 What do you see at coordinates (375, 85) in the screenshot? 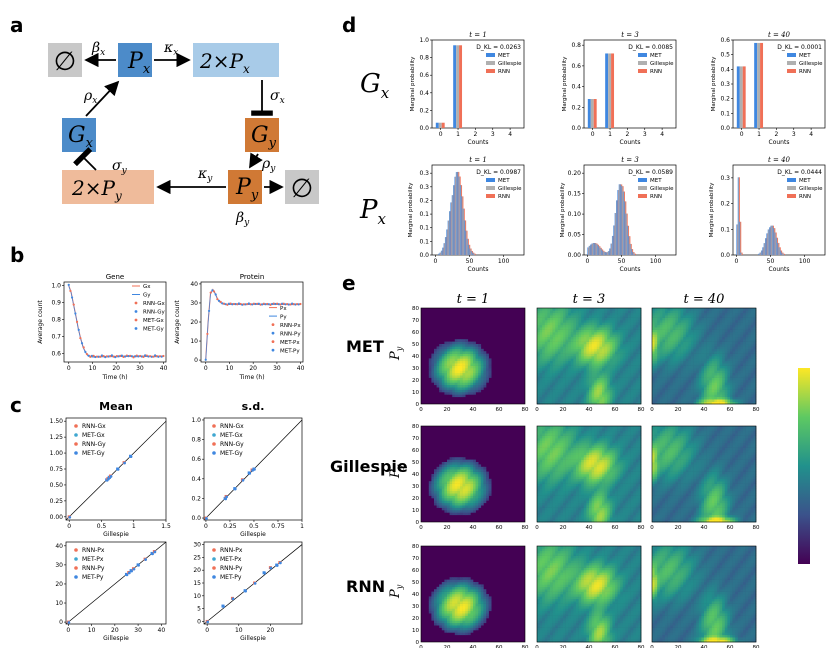
I see `row-label-gx: Gx` at bounding box center [375, 85].